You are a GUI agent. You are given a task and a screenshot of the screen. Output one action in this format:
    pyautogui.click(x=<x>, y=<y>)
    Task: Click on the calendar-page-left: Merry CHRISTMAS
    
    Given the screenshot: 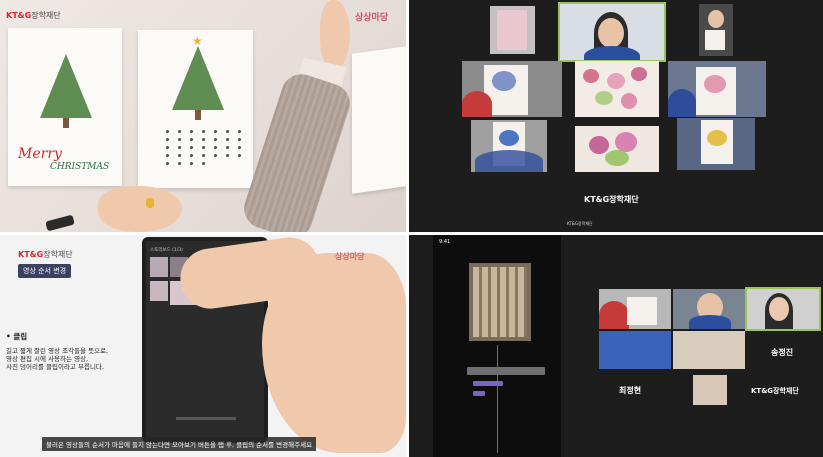 What is the action you would take?
    pyautogui.click(x=65, y=107)
    